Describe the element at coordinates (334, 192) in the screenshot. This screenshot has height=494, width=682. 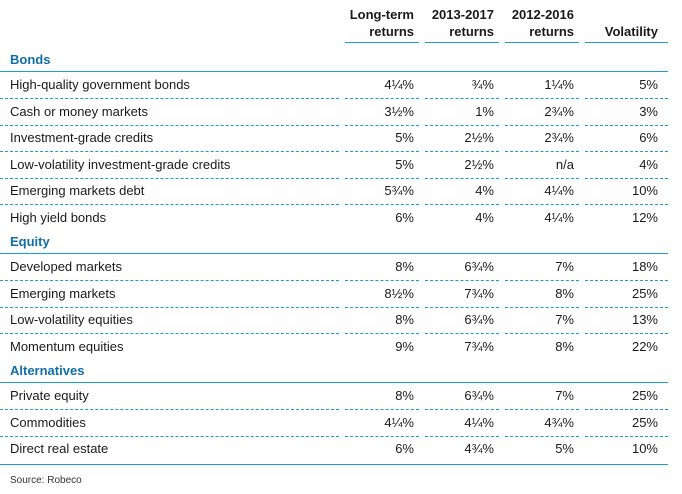
I see `table-row: Emerging markets debt 5¾% 4% 4¼% 10%` at that location.